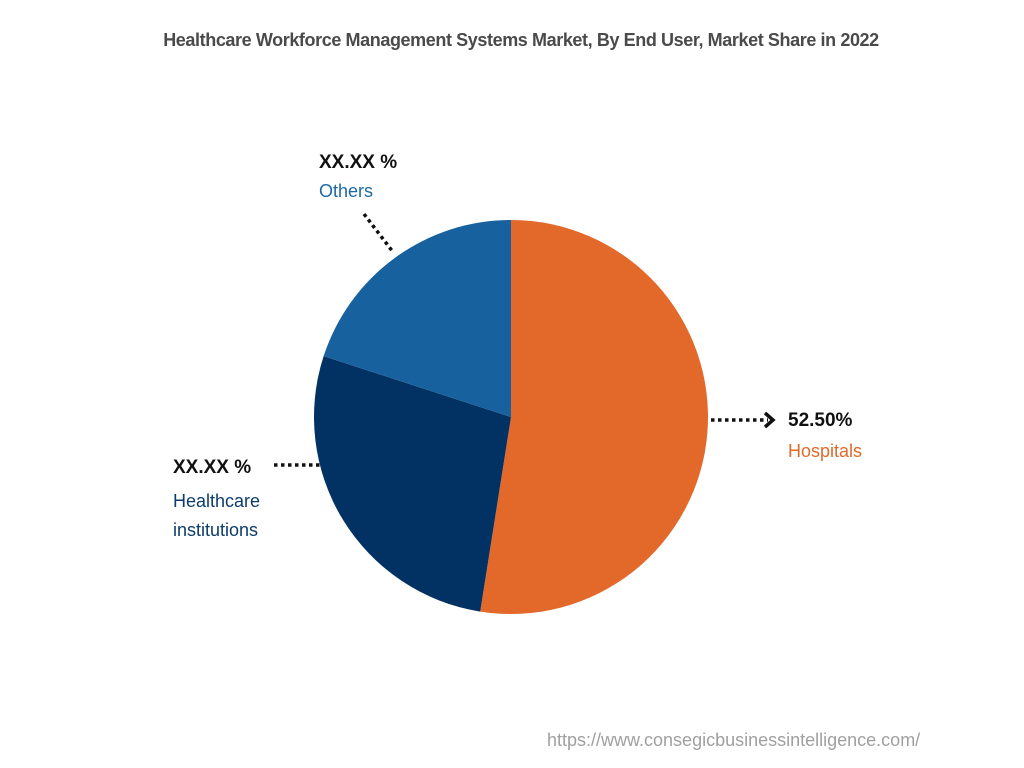 The height and width of the screenshot is (768, 1024). I want to click on hospitals-name: Hospitals, so click(825, 450).